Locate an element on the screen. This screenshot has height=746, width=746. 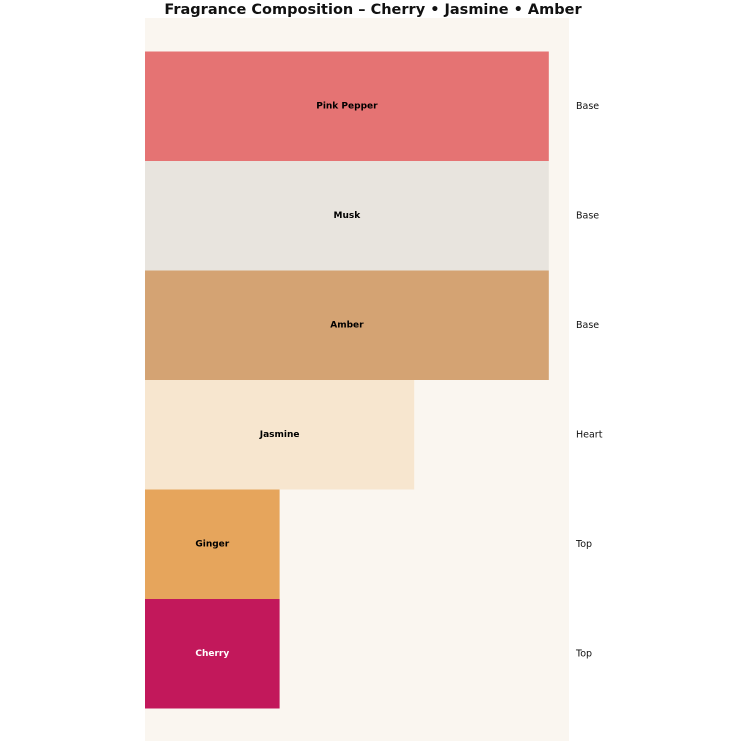
bar-label-amber: Amber is located at coordinates (347, 325).